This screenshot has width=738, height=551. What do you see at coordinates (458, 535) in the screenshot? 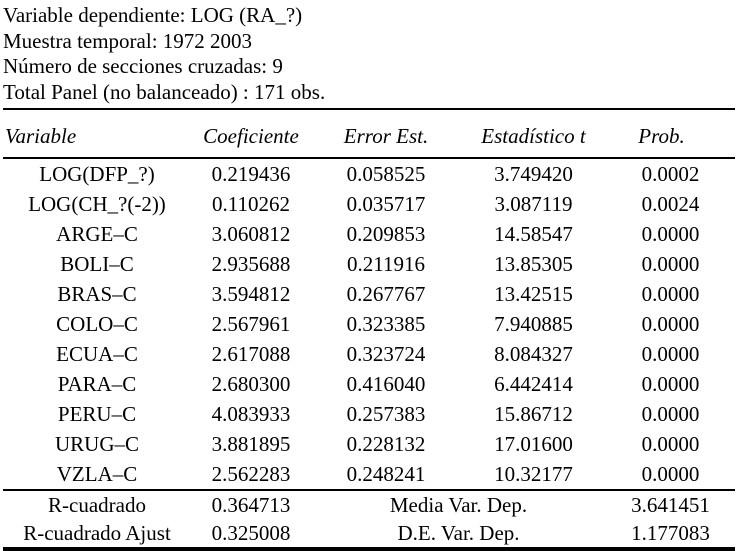
I see `sd-dep-var-label: D.E. Var. Dep.` at bounding box center [458, 535].